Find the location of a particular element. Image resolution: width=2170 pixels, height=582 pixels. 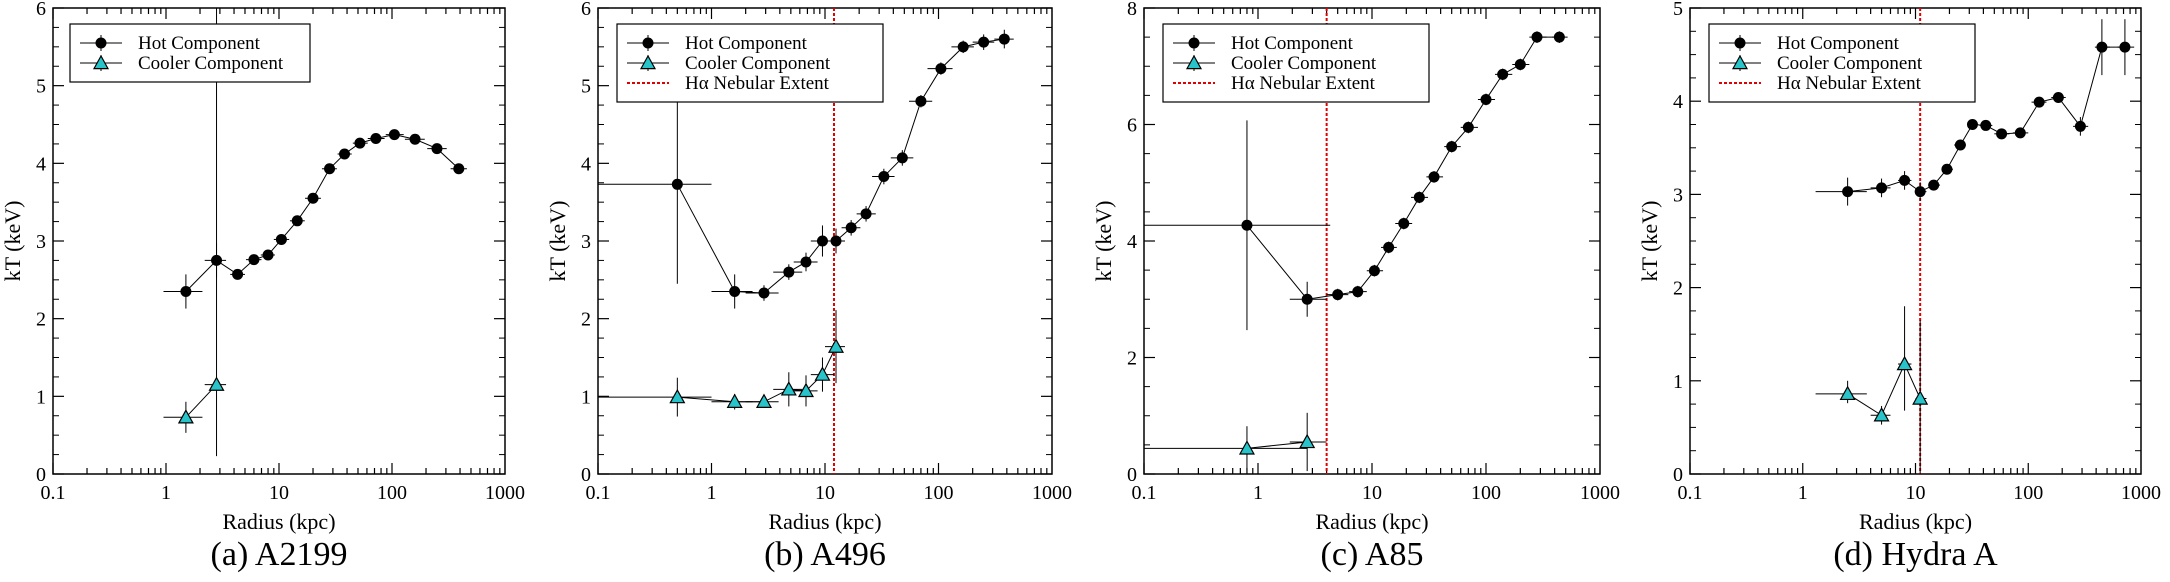

cooler-series-line is located at coordinates (1884, 389).